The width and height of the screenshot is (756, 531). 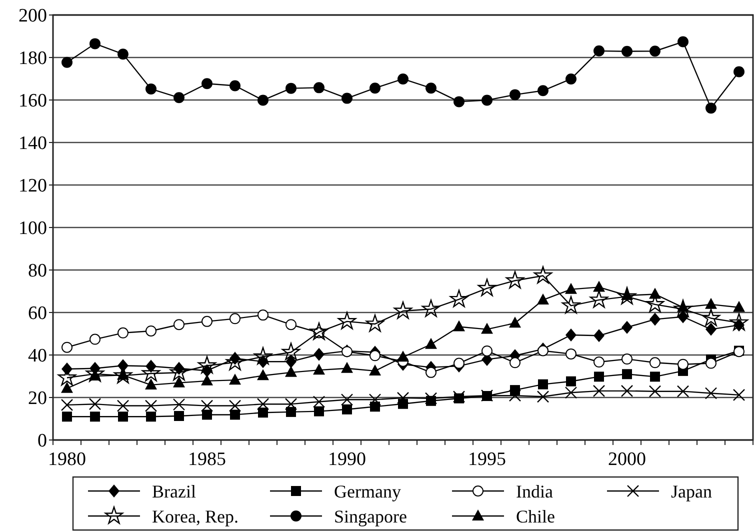 What do you see at coordinates (42, 441) in the screenshot?
I see `y-tick-label: 0` at bounding box center [42, 441].